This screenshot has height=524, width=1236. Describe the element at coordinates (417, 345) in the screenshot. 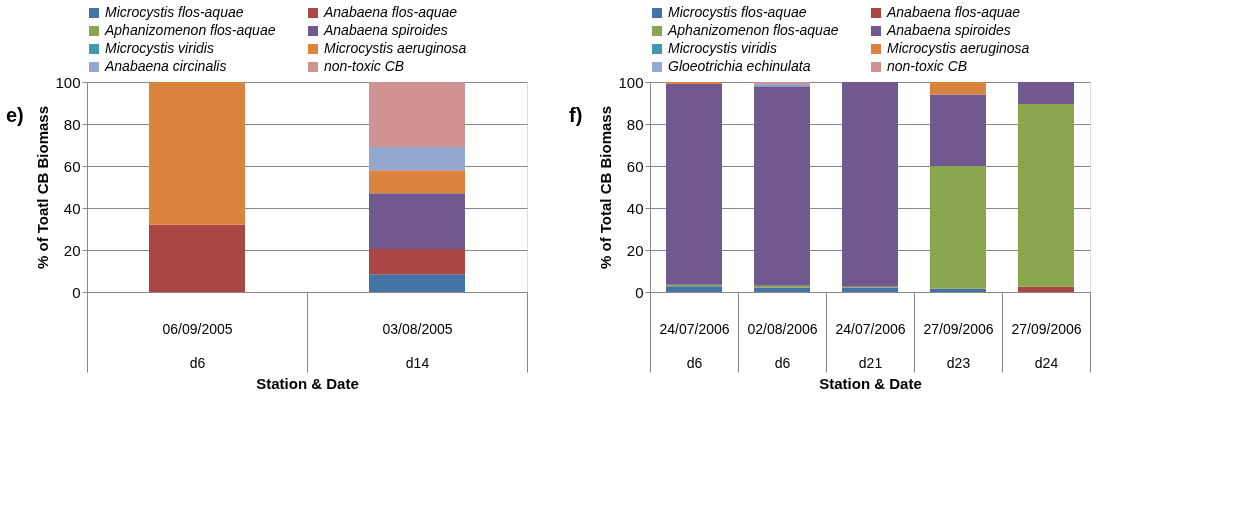

I see `category-label: 03/08/2005 d14` at that location.